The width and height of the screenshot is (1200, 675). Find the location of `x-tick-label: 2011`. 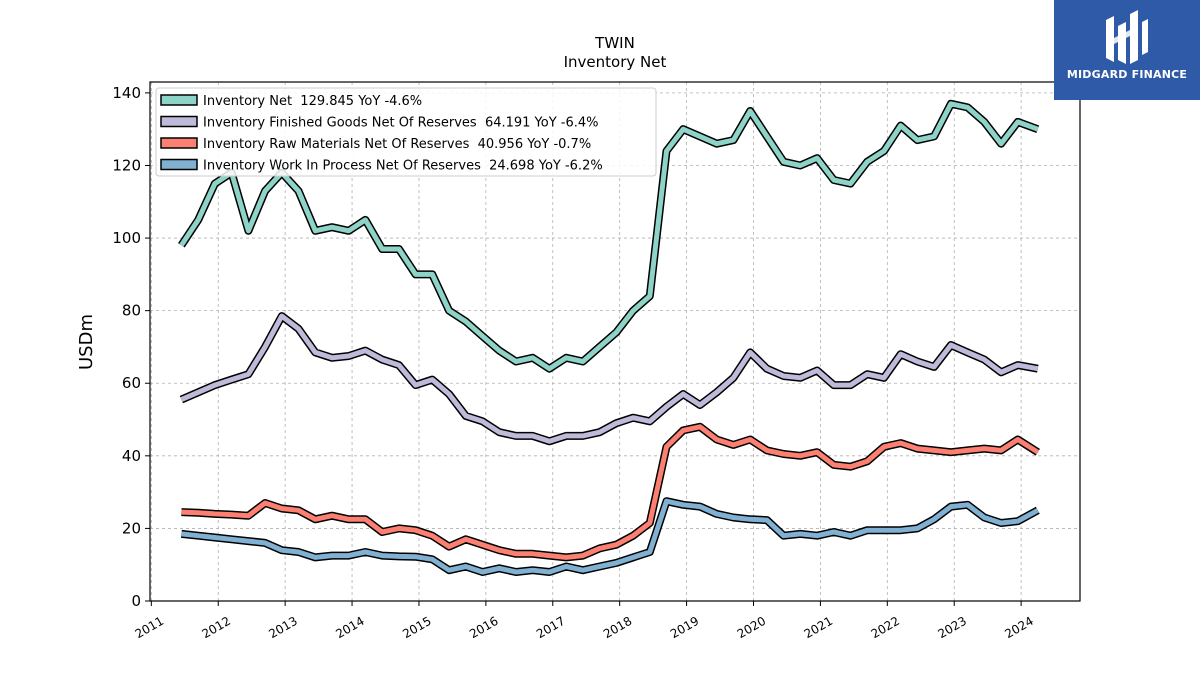

x-tick-label: 2011 is located at coordinates (149, 627).